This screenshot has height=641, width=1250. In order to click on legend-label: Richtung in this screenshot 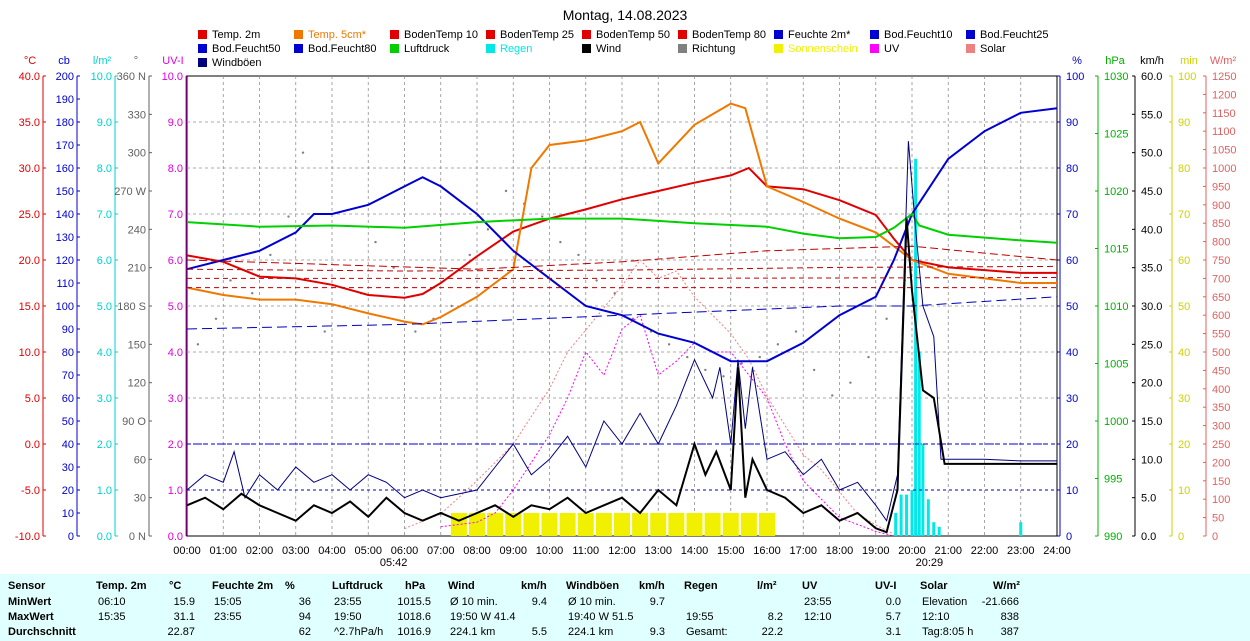, I will do `click(713, 49)`.